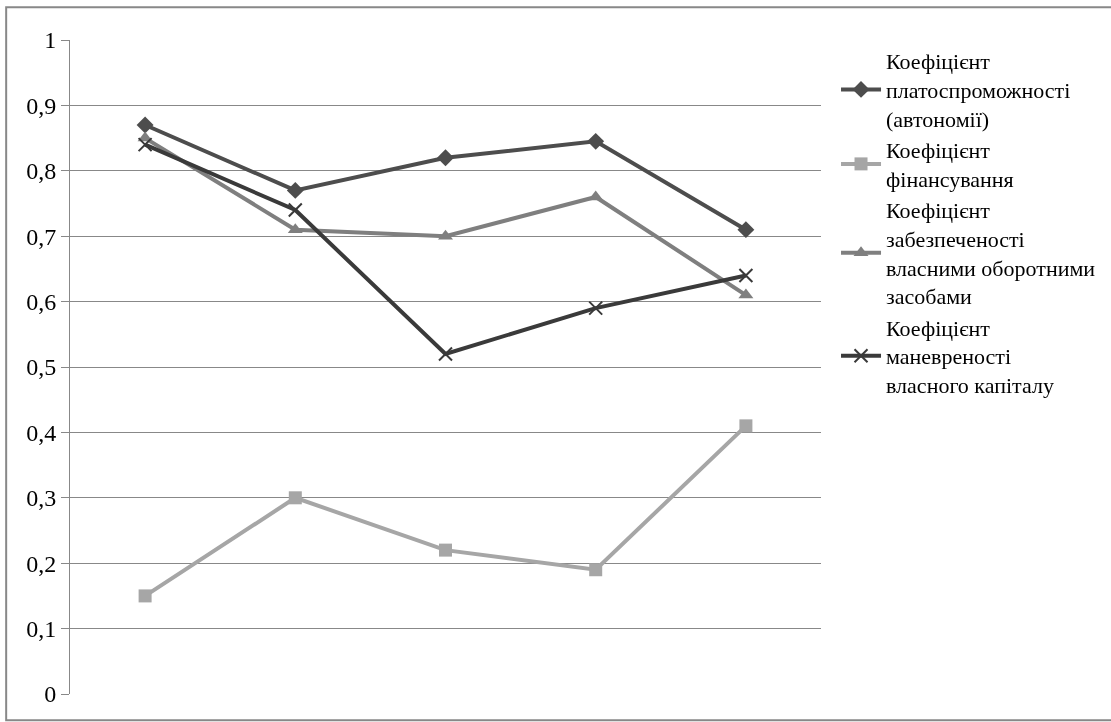 This screenshot has width=1111, height=722. What do you see at coordinates (41, 432) in the screenshot?
I see `y-tick-label: 0,4` at bounding box center [41, 432].